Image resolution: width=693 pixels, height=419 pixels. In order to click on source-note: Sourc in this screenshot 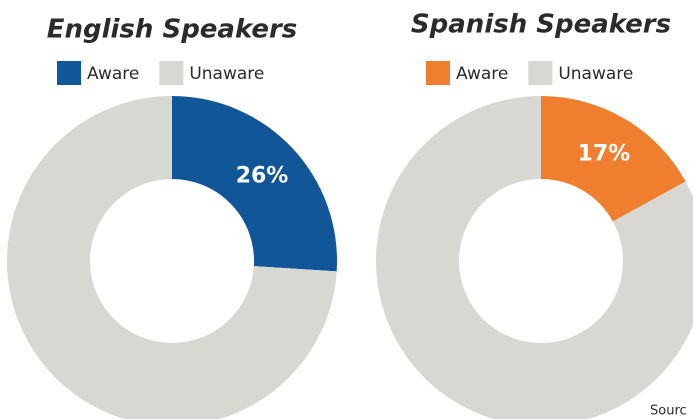, I will do `click(668, 411)`.